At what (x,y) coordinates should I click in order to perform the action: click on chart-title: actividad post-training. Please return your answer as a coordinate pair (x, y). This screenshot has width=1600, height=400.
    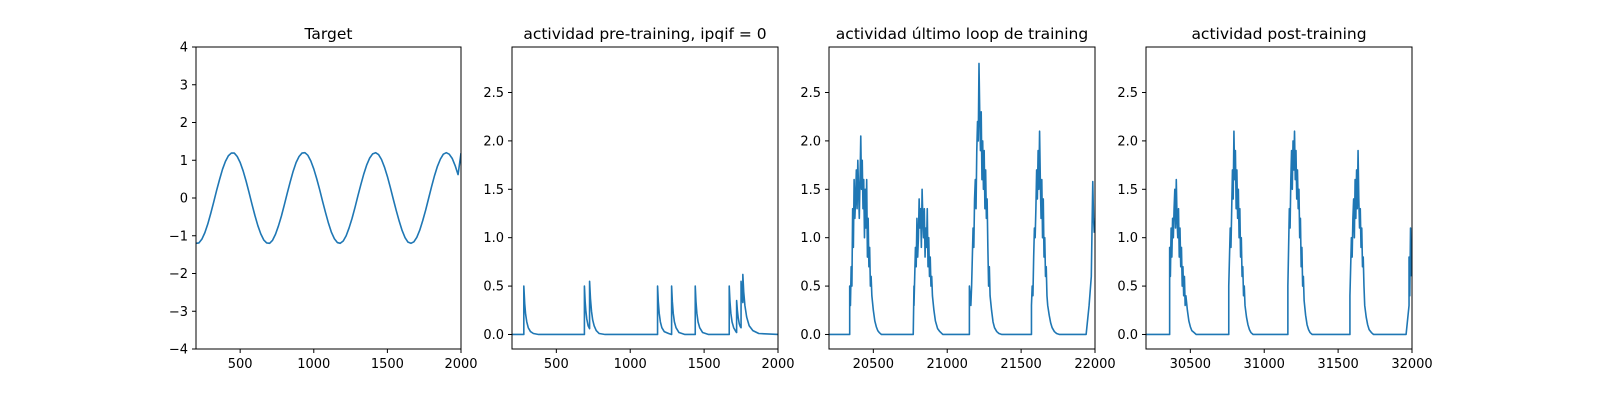
    Looking at the image, I should click on (1278, 34).